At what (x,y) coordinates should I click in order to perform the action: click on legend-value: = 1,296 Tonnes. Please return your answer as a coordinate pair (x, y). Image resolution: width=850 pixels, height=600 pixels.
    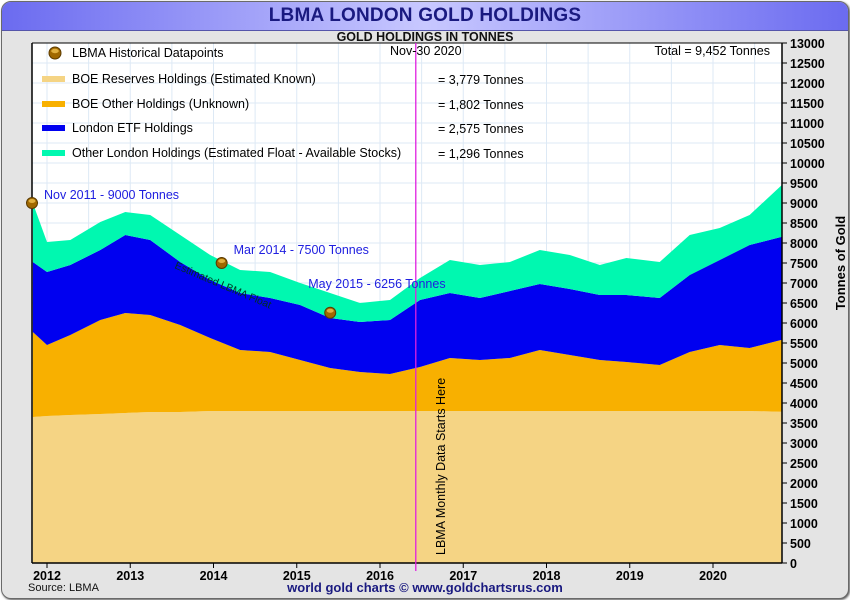
    Looking at the image, I should click on (481, 154).